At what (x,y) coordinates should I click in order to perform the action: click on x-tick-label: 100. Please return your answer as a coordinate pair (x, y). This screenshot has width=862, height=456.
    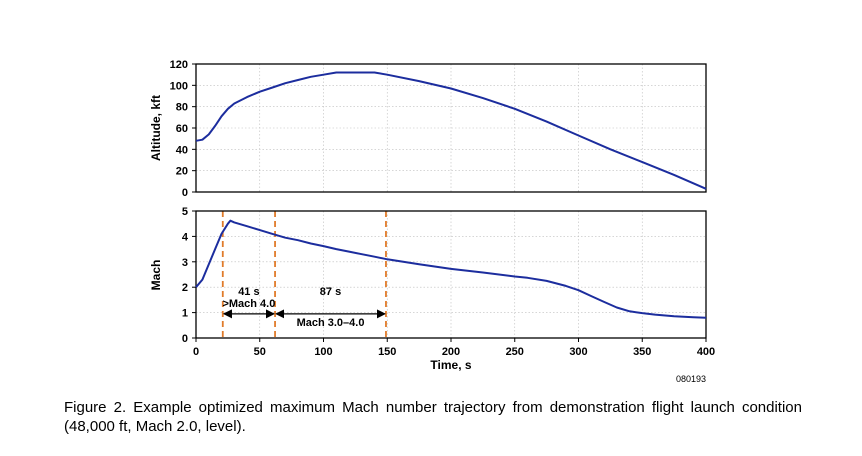
    Looking at the image, I should click on (323, 352).